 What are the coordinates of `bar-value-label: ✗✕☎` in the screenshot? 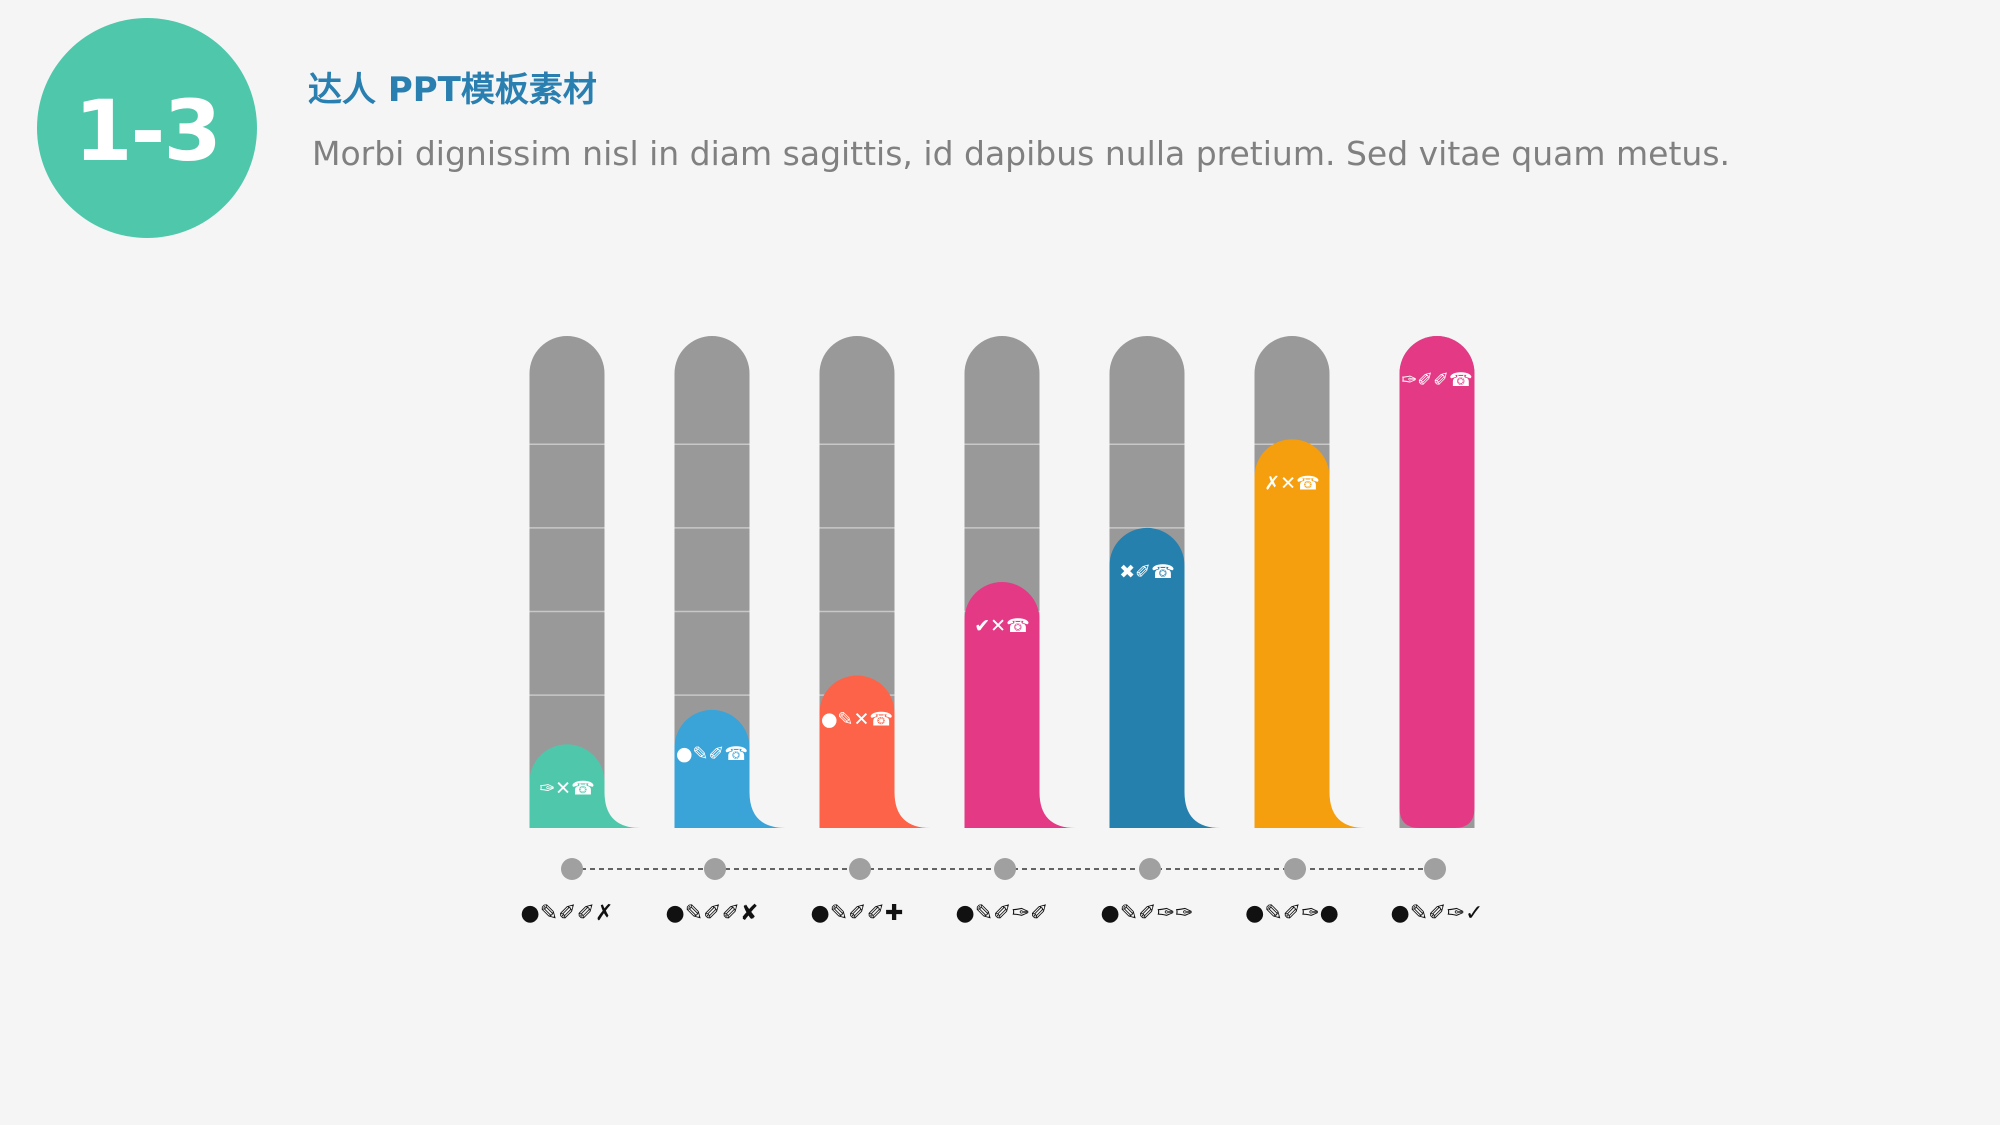 It's located at (1292, 483).